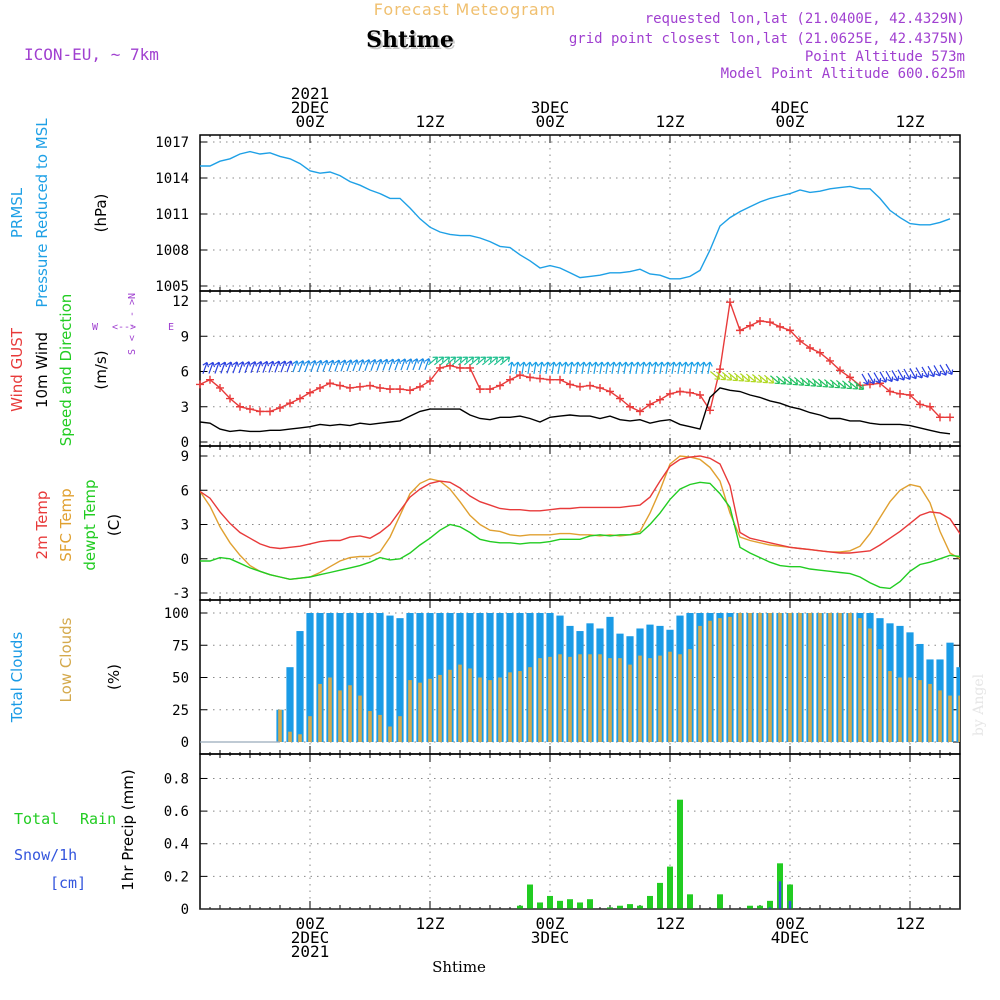 The height and width of the screenshot is (1000, 1000). What do you see at coordinates (45, 855) in the screenshot?
I see `precip-snow-label: Snow/1h` at bounding box center [45, 855].